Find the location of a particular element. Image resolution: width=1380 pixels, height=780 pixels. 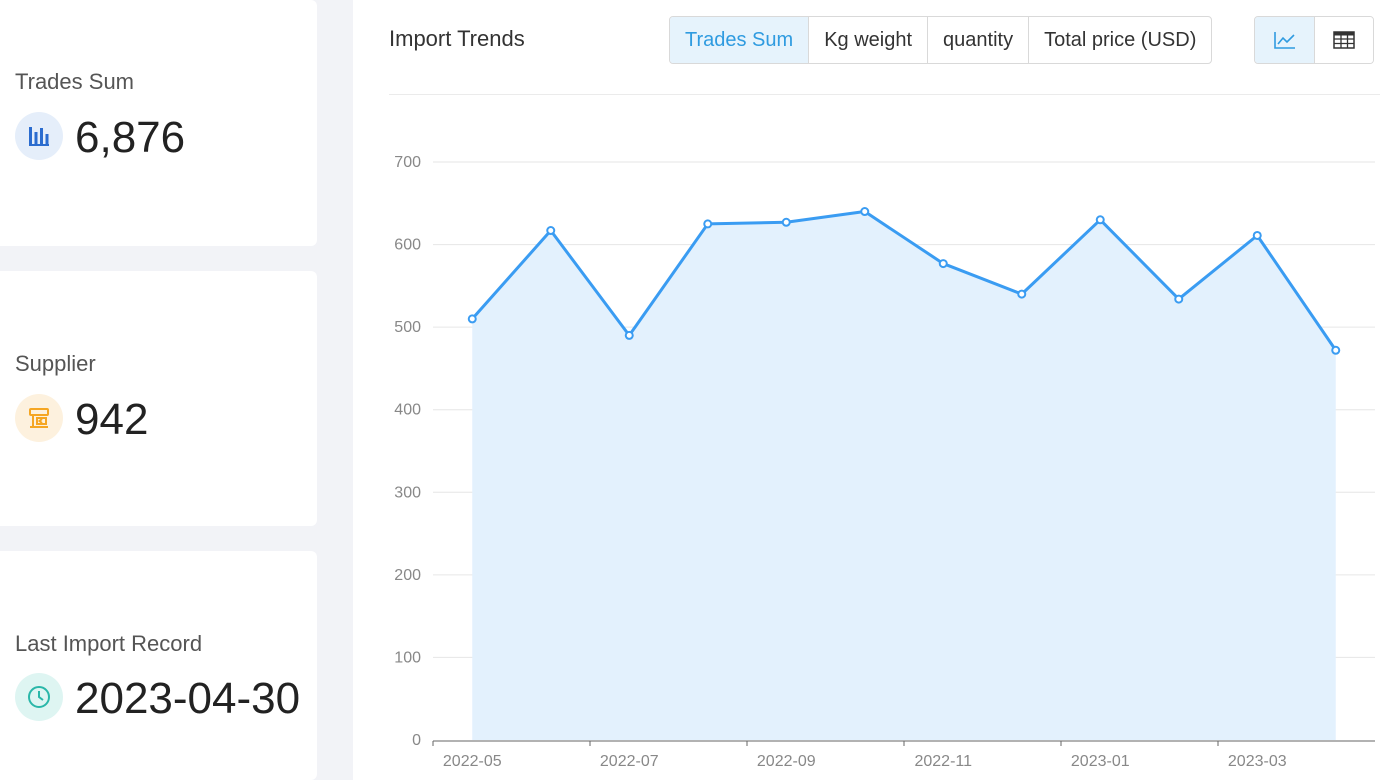

tab-trades-sum: Trades Sum is located at coordinates (739, 40).